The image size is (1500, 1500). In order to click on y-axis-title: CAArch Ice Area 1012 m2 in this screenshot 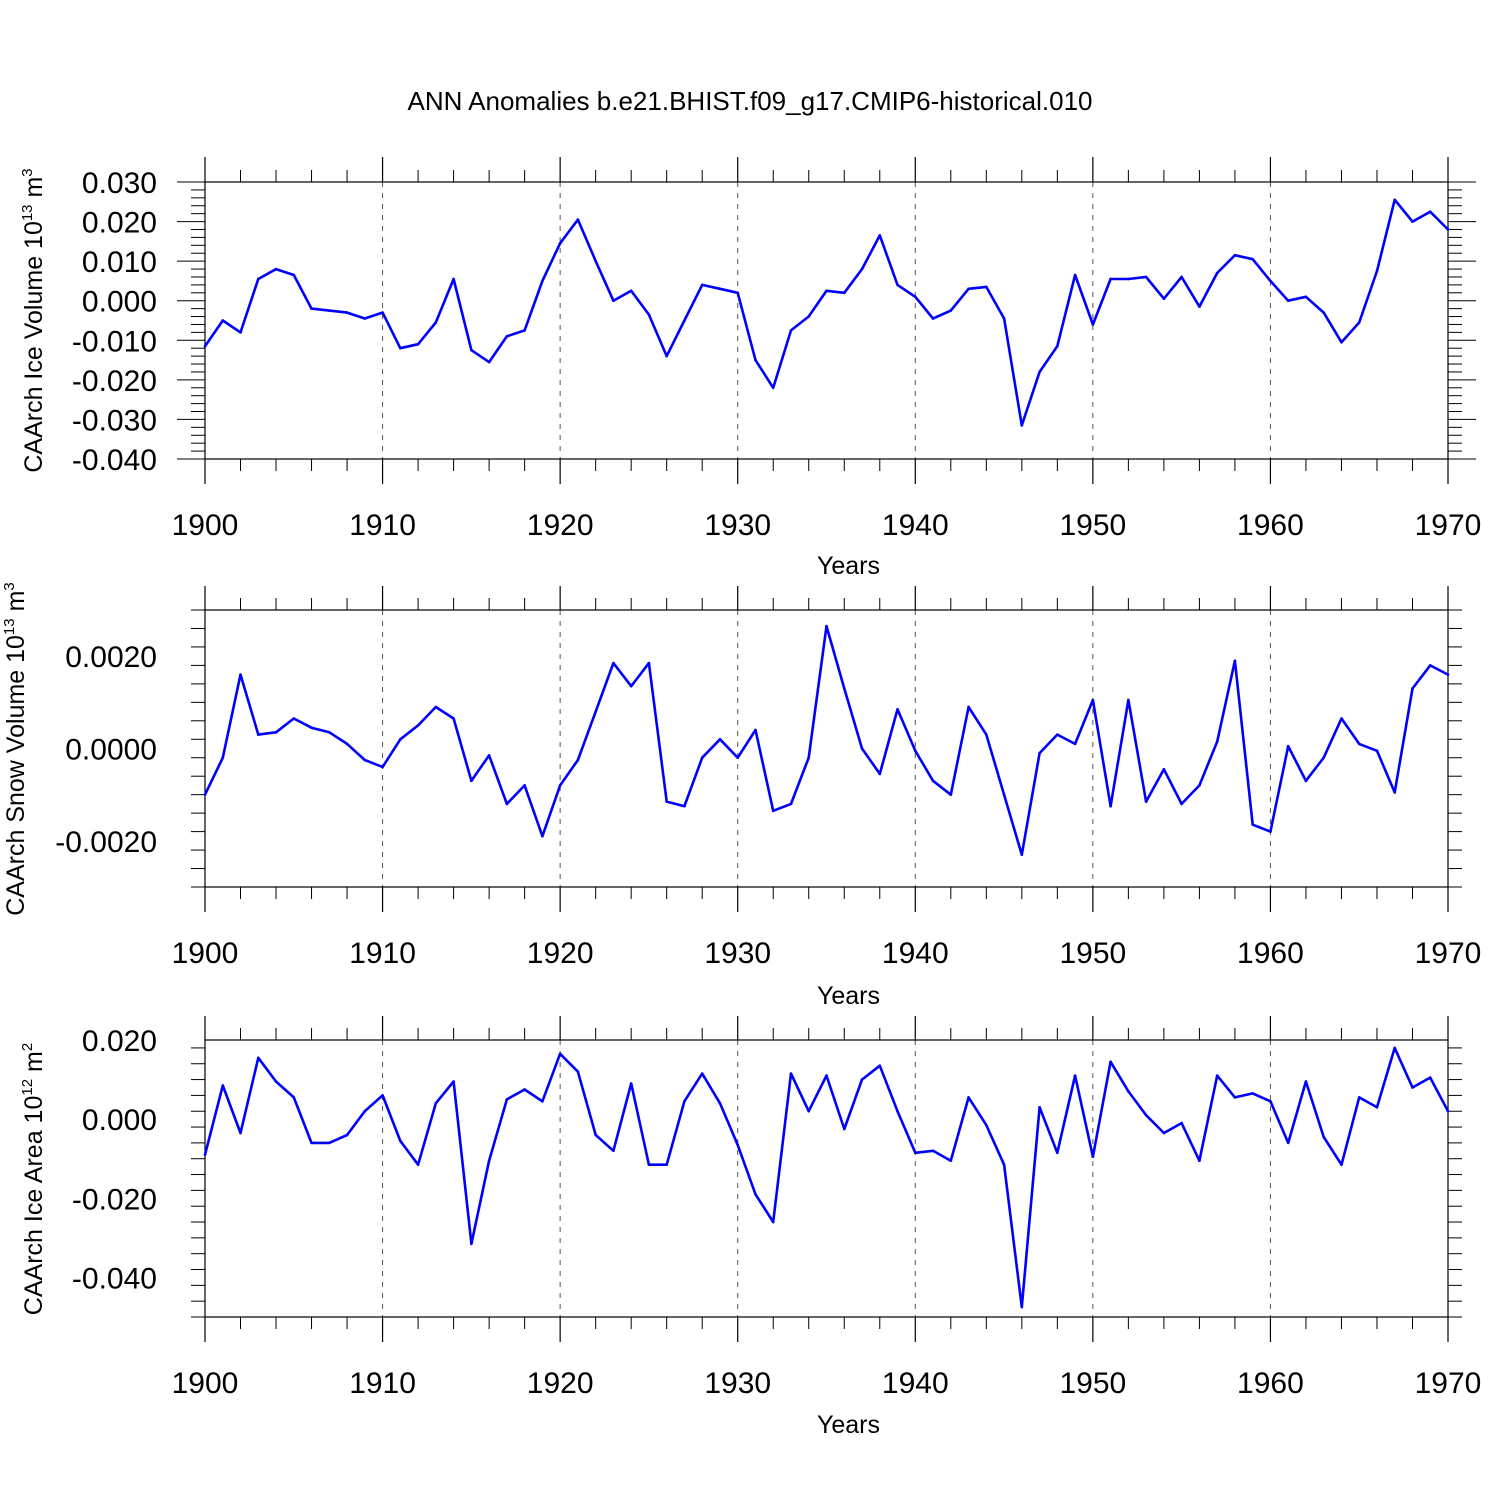, I will do `click(33, 1179)`.